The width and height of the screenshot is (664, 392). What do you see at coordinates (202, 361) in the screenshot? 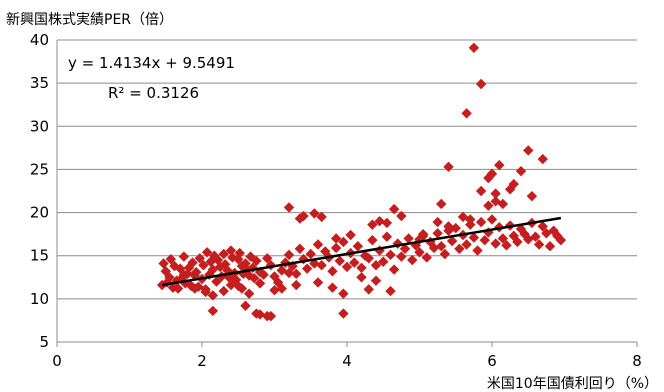
I see `x-tick-label: 2` at bounding box center [202, 361].